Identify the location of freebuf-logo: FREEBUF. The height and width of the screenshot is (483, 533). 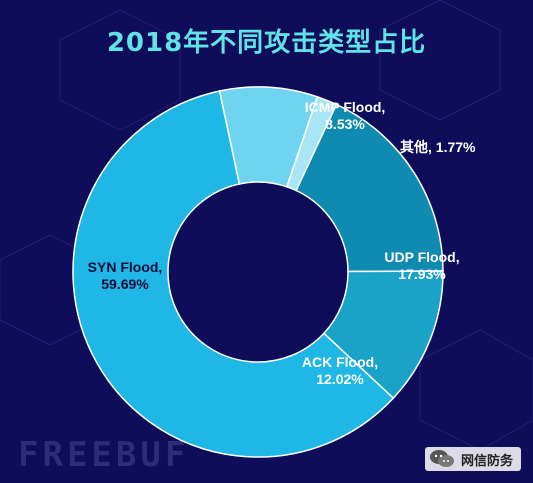
(104, 455).